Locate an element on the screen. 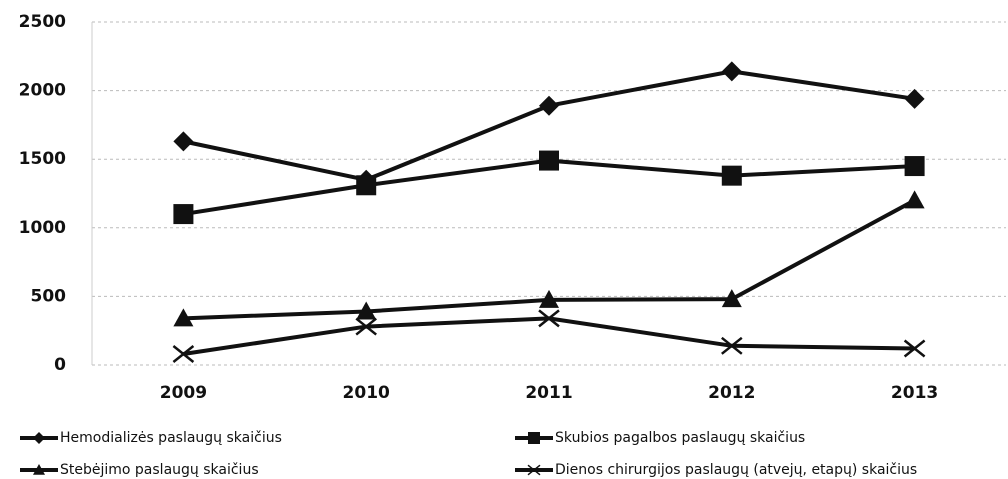 Image resolution: width=1008 pixels, height=479 pixels. x-tick-label: 2013 is located at coordinates (914, 393).